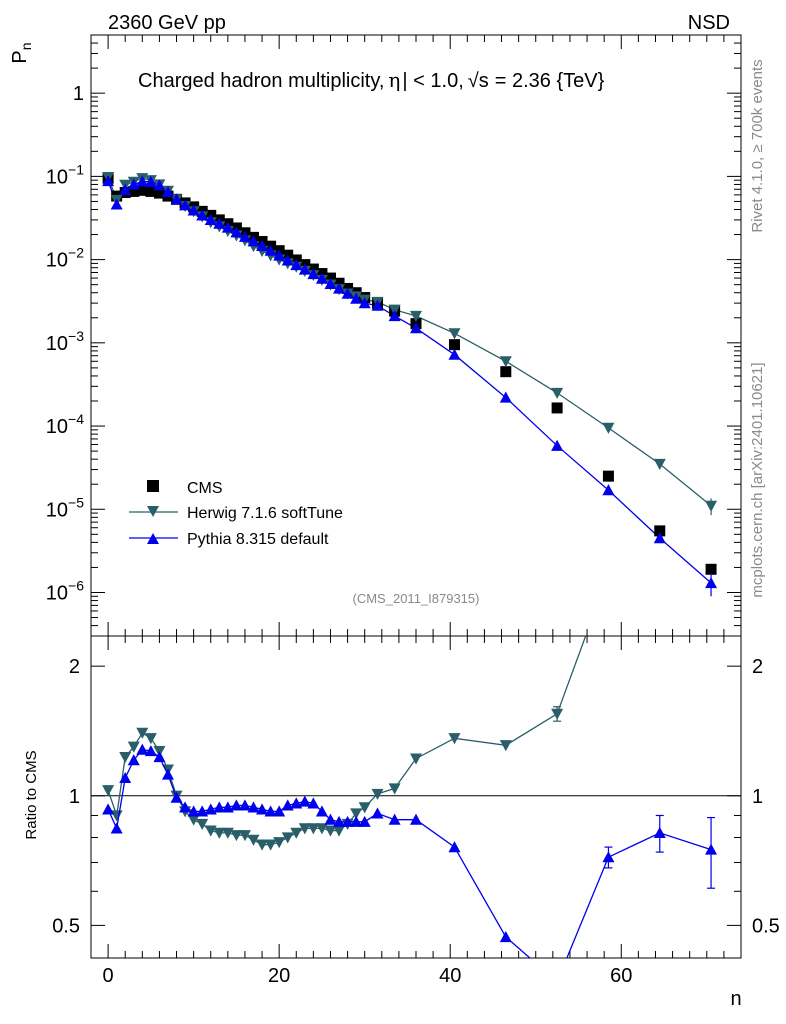  What do you see at coordinates (76, 336) in the screenshot?
I see `main-y-tick-exponent: −3` at bounding box center [76, 336].